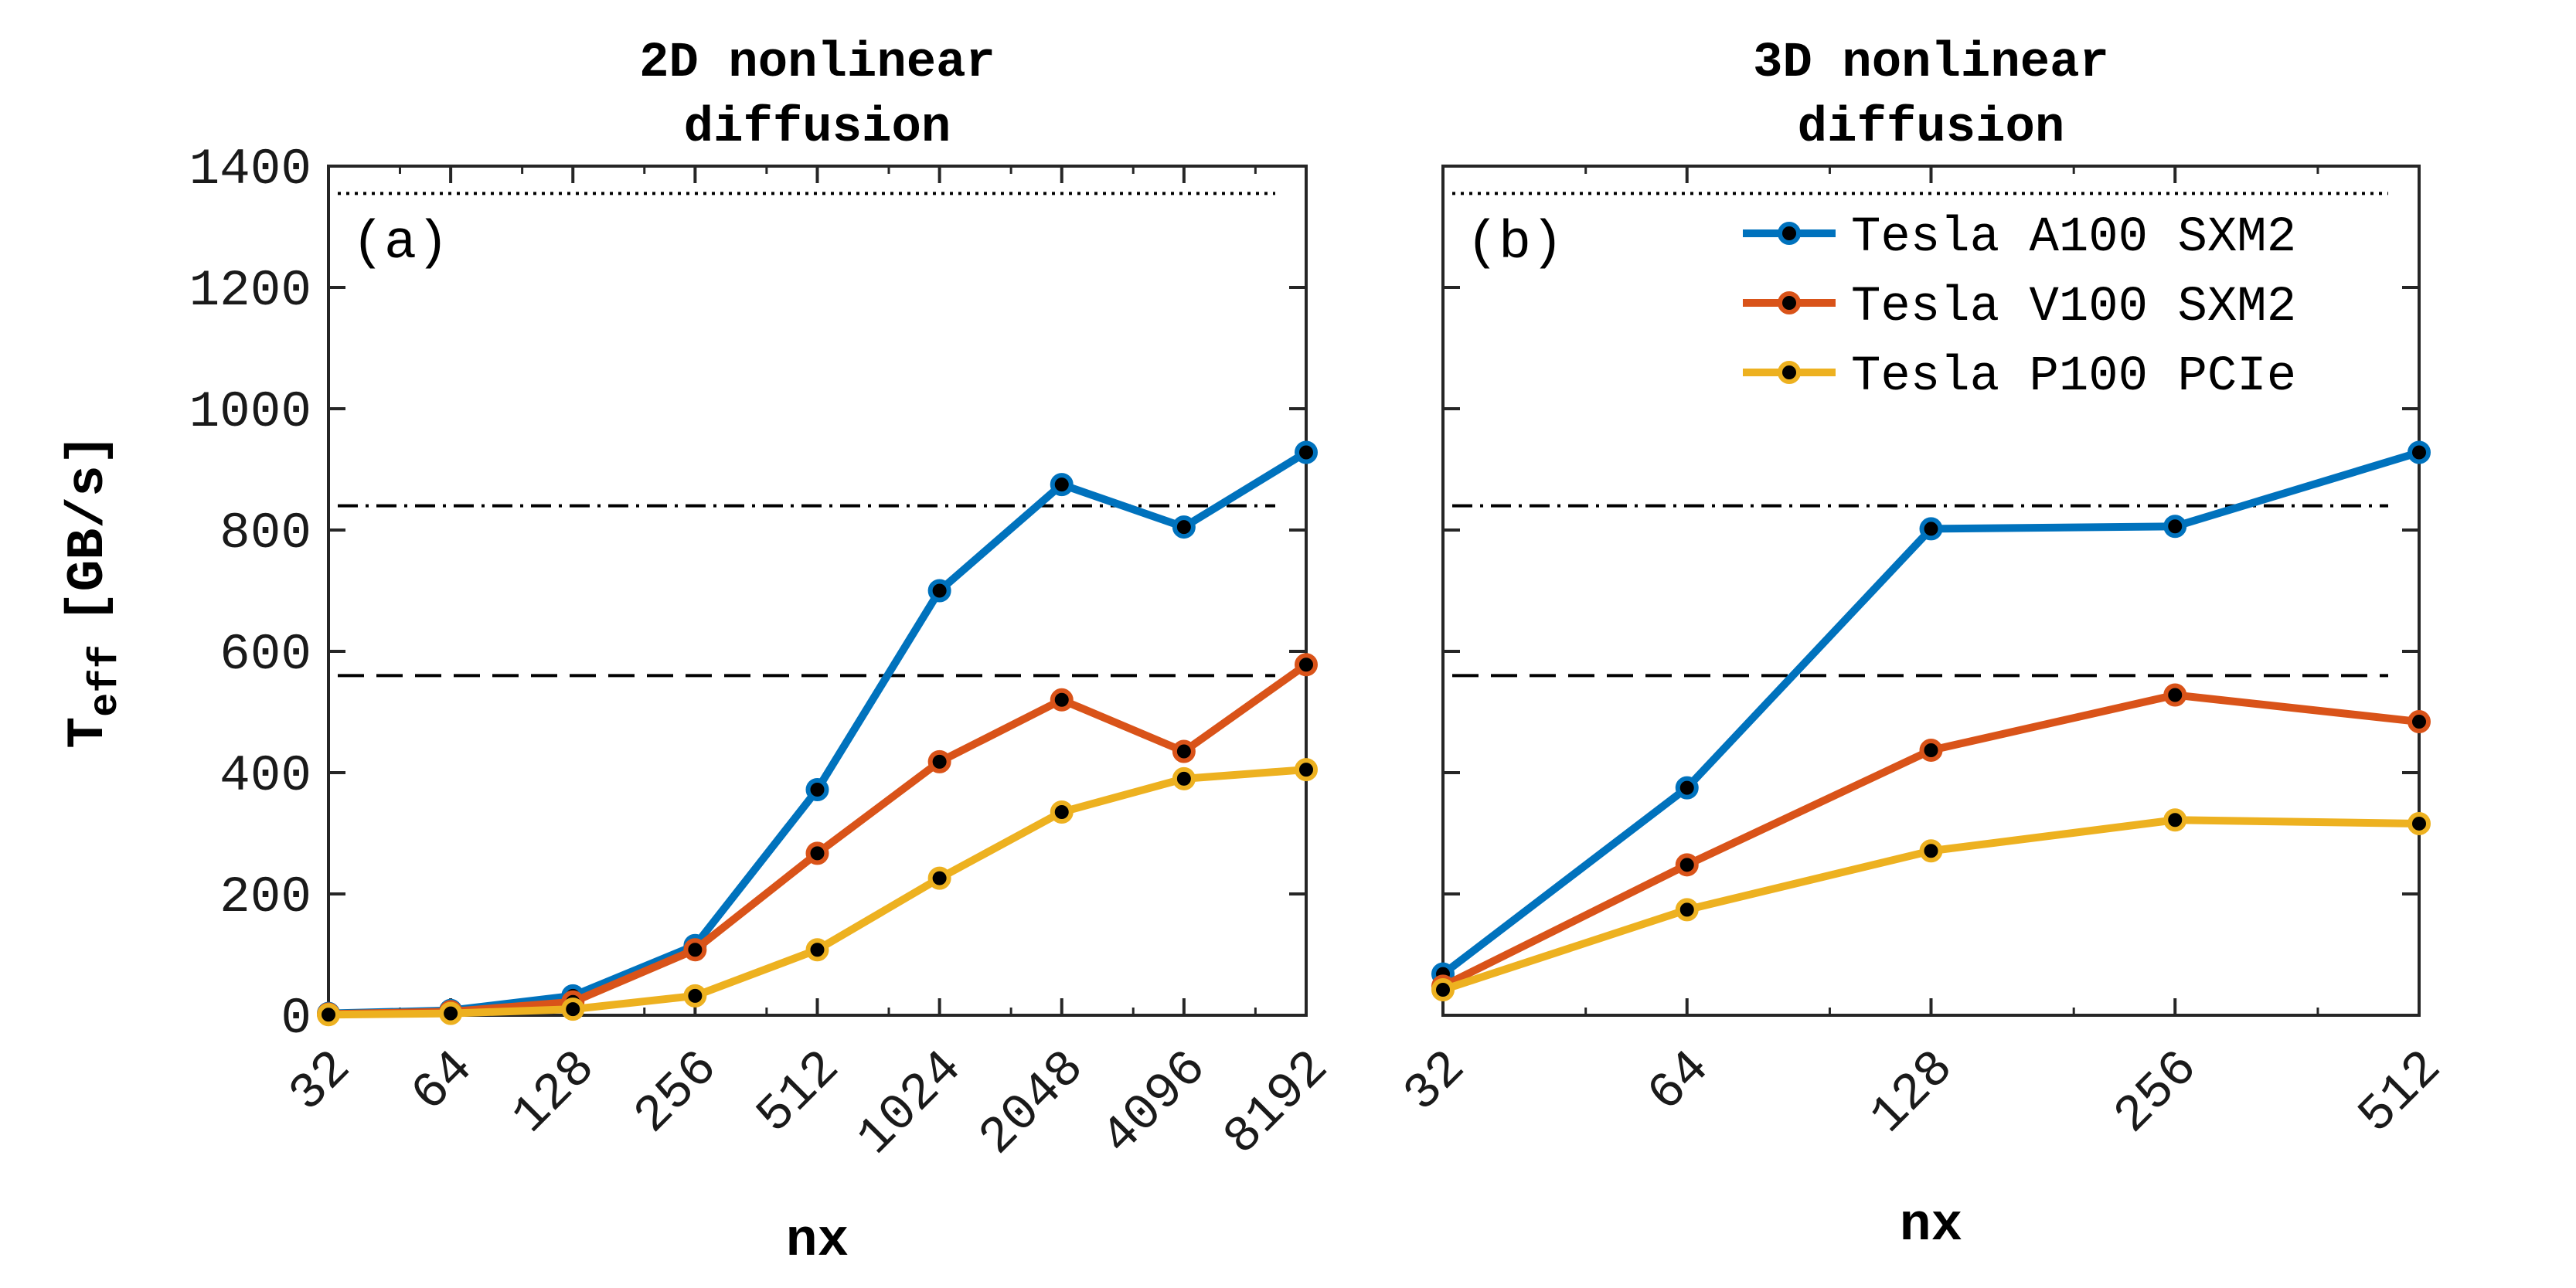  What do you see at coordinates (2073, 377) in the screenshot?
I see `legend-entry-2: Tesla P100 PCIe` at bounding box center [2073, 377].